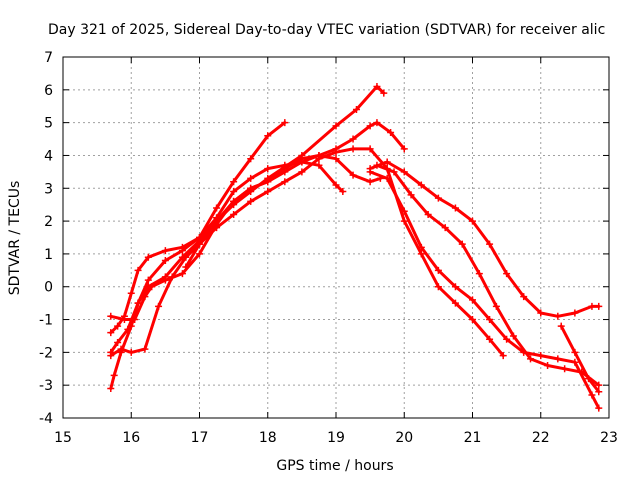 Image resolution: width=640 pixels, height=480 pixels. I want to click on y-tick-label: 2, so click(48, 222).